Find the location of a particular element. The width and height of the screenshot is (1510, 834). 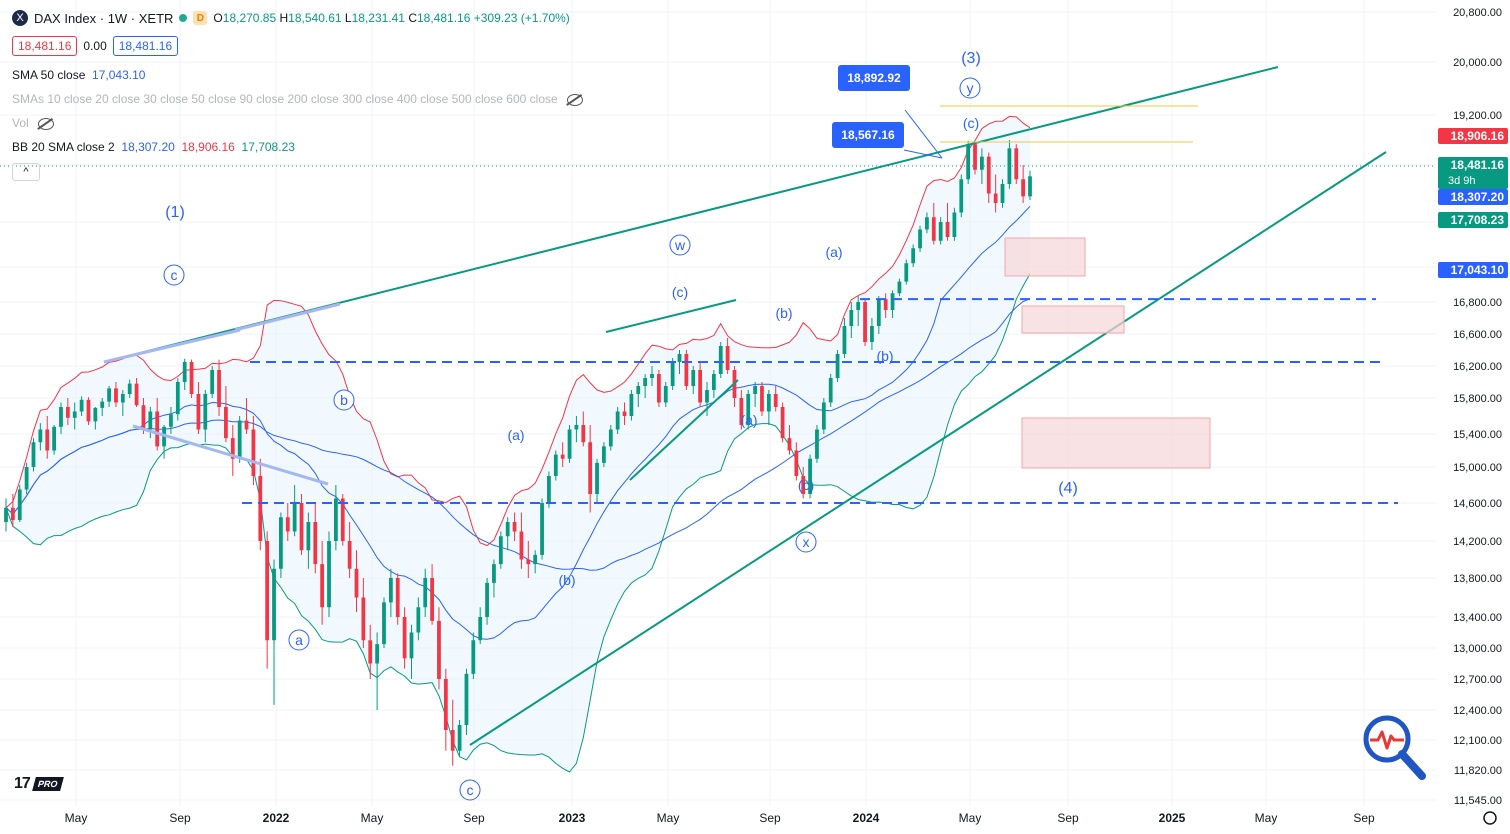

sma50-legend: SMA 50 close 17,043.10 is located at coordinates (79, 75).